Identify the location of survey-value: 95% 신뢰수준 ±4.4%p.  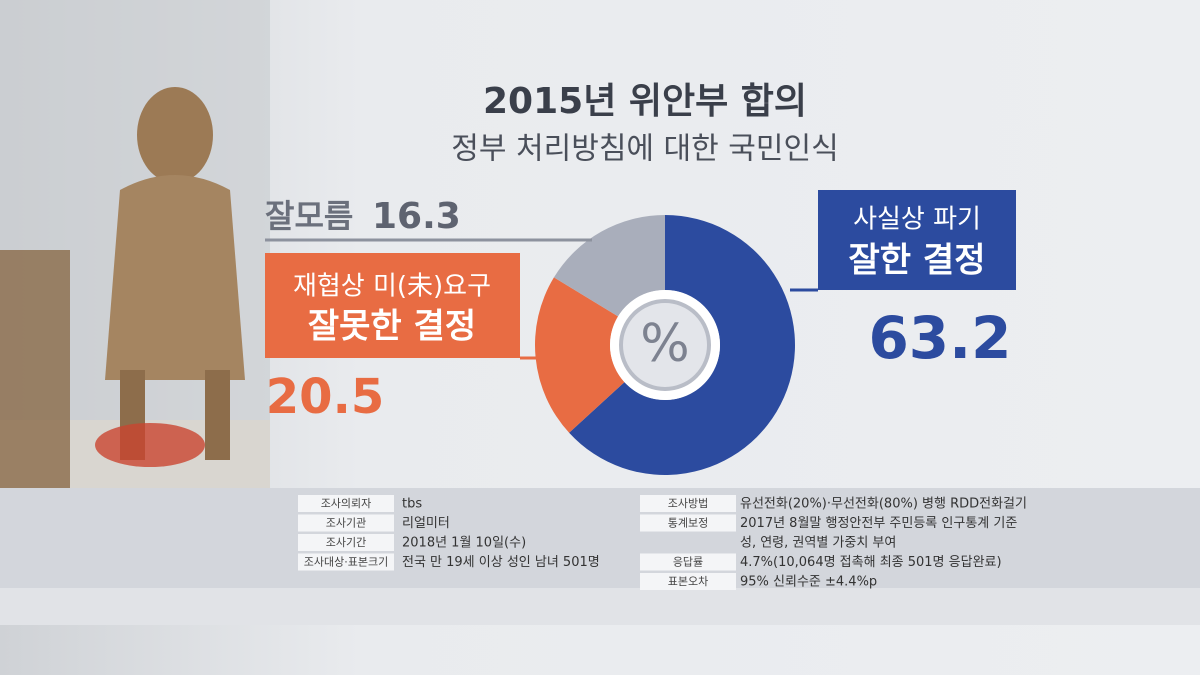
(808, 582).